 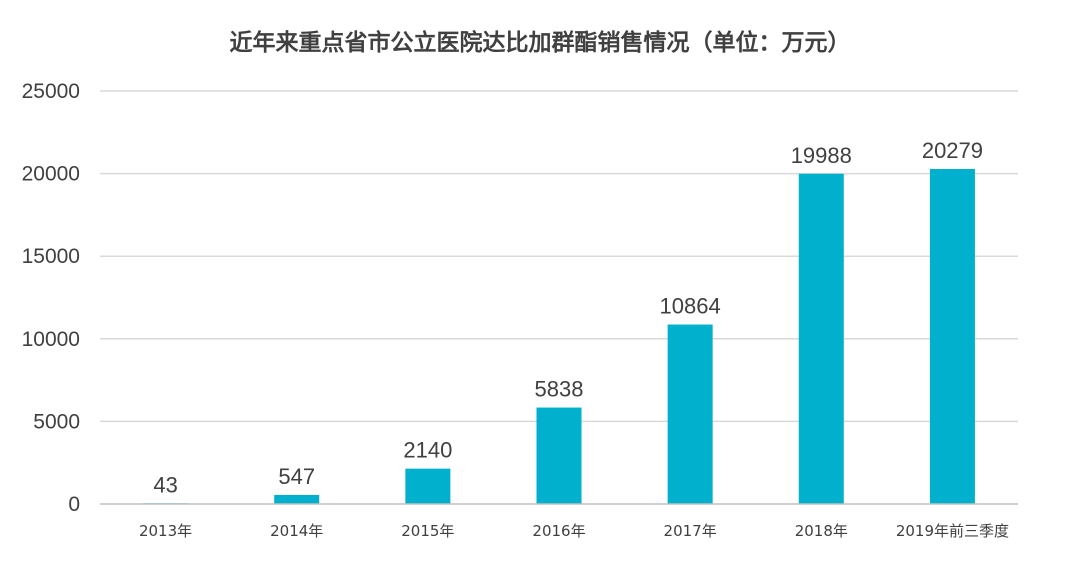 What do you see at coordinates (51, 174) in the screenshot?
I see `y-tick-label: 20000` at bounding box center [51, 174].